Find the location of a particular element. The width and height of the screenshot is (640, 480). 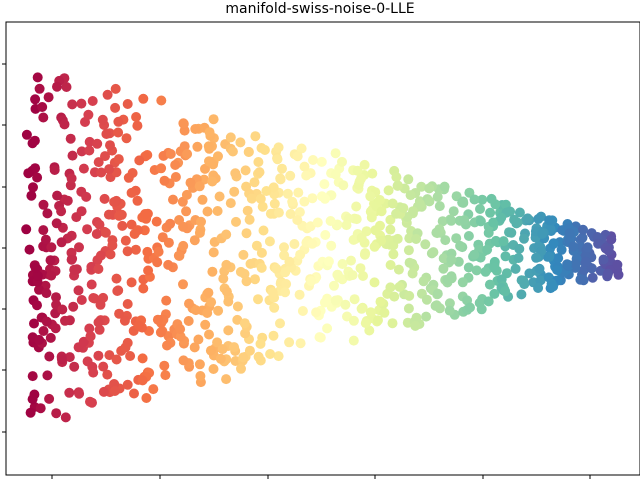

x-axis-ticks is located at coordinates (321, 477).